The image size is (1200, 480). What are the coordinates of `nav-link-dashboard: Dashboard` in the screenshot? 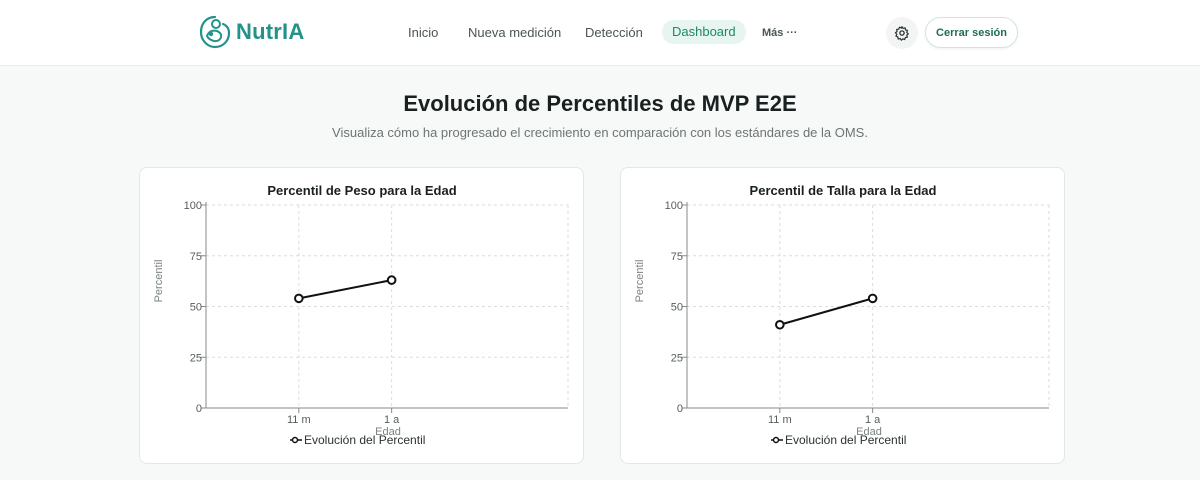 It's located at (704, 32).